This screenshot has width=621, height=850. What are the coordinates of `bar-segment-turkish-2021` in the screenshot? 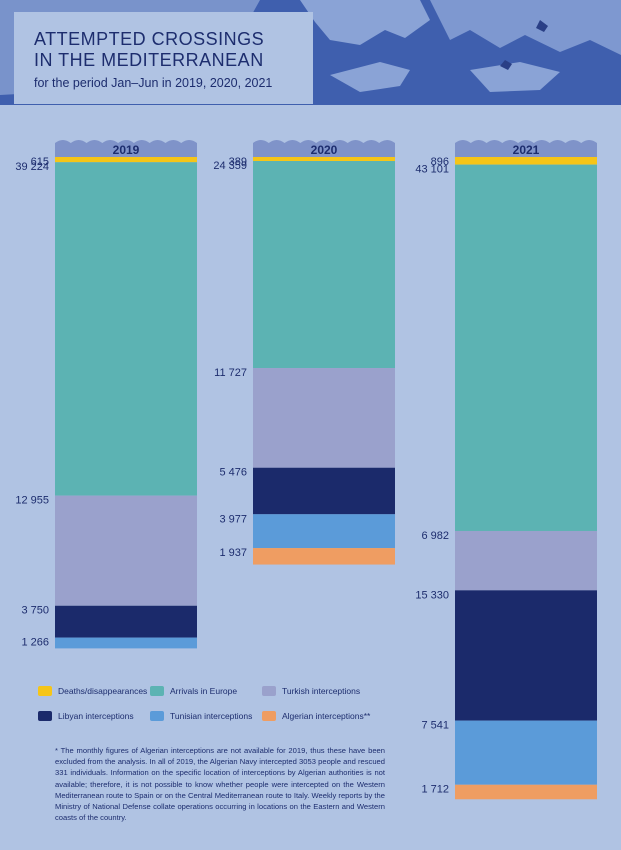 It's located at (526, 560).